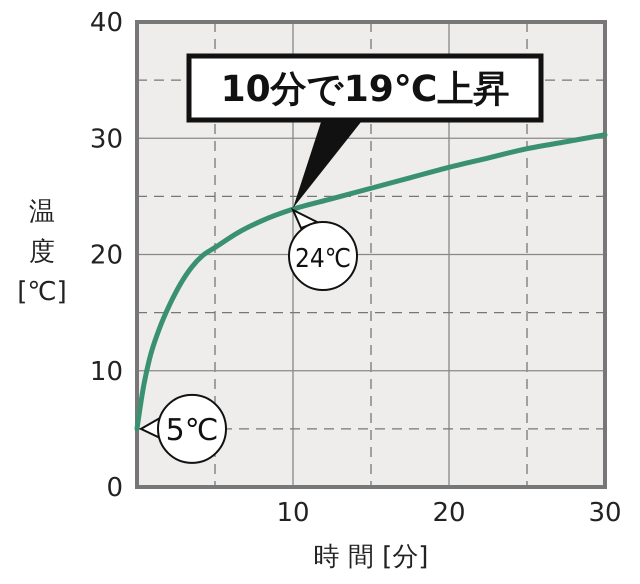 This screenshot has width=640, height=584. Describe the element at coordinates (106, 371) in the screenshot. I see `y-tick-label: 10` at that location.